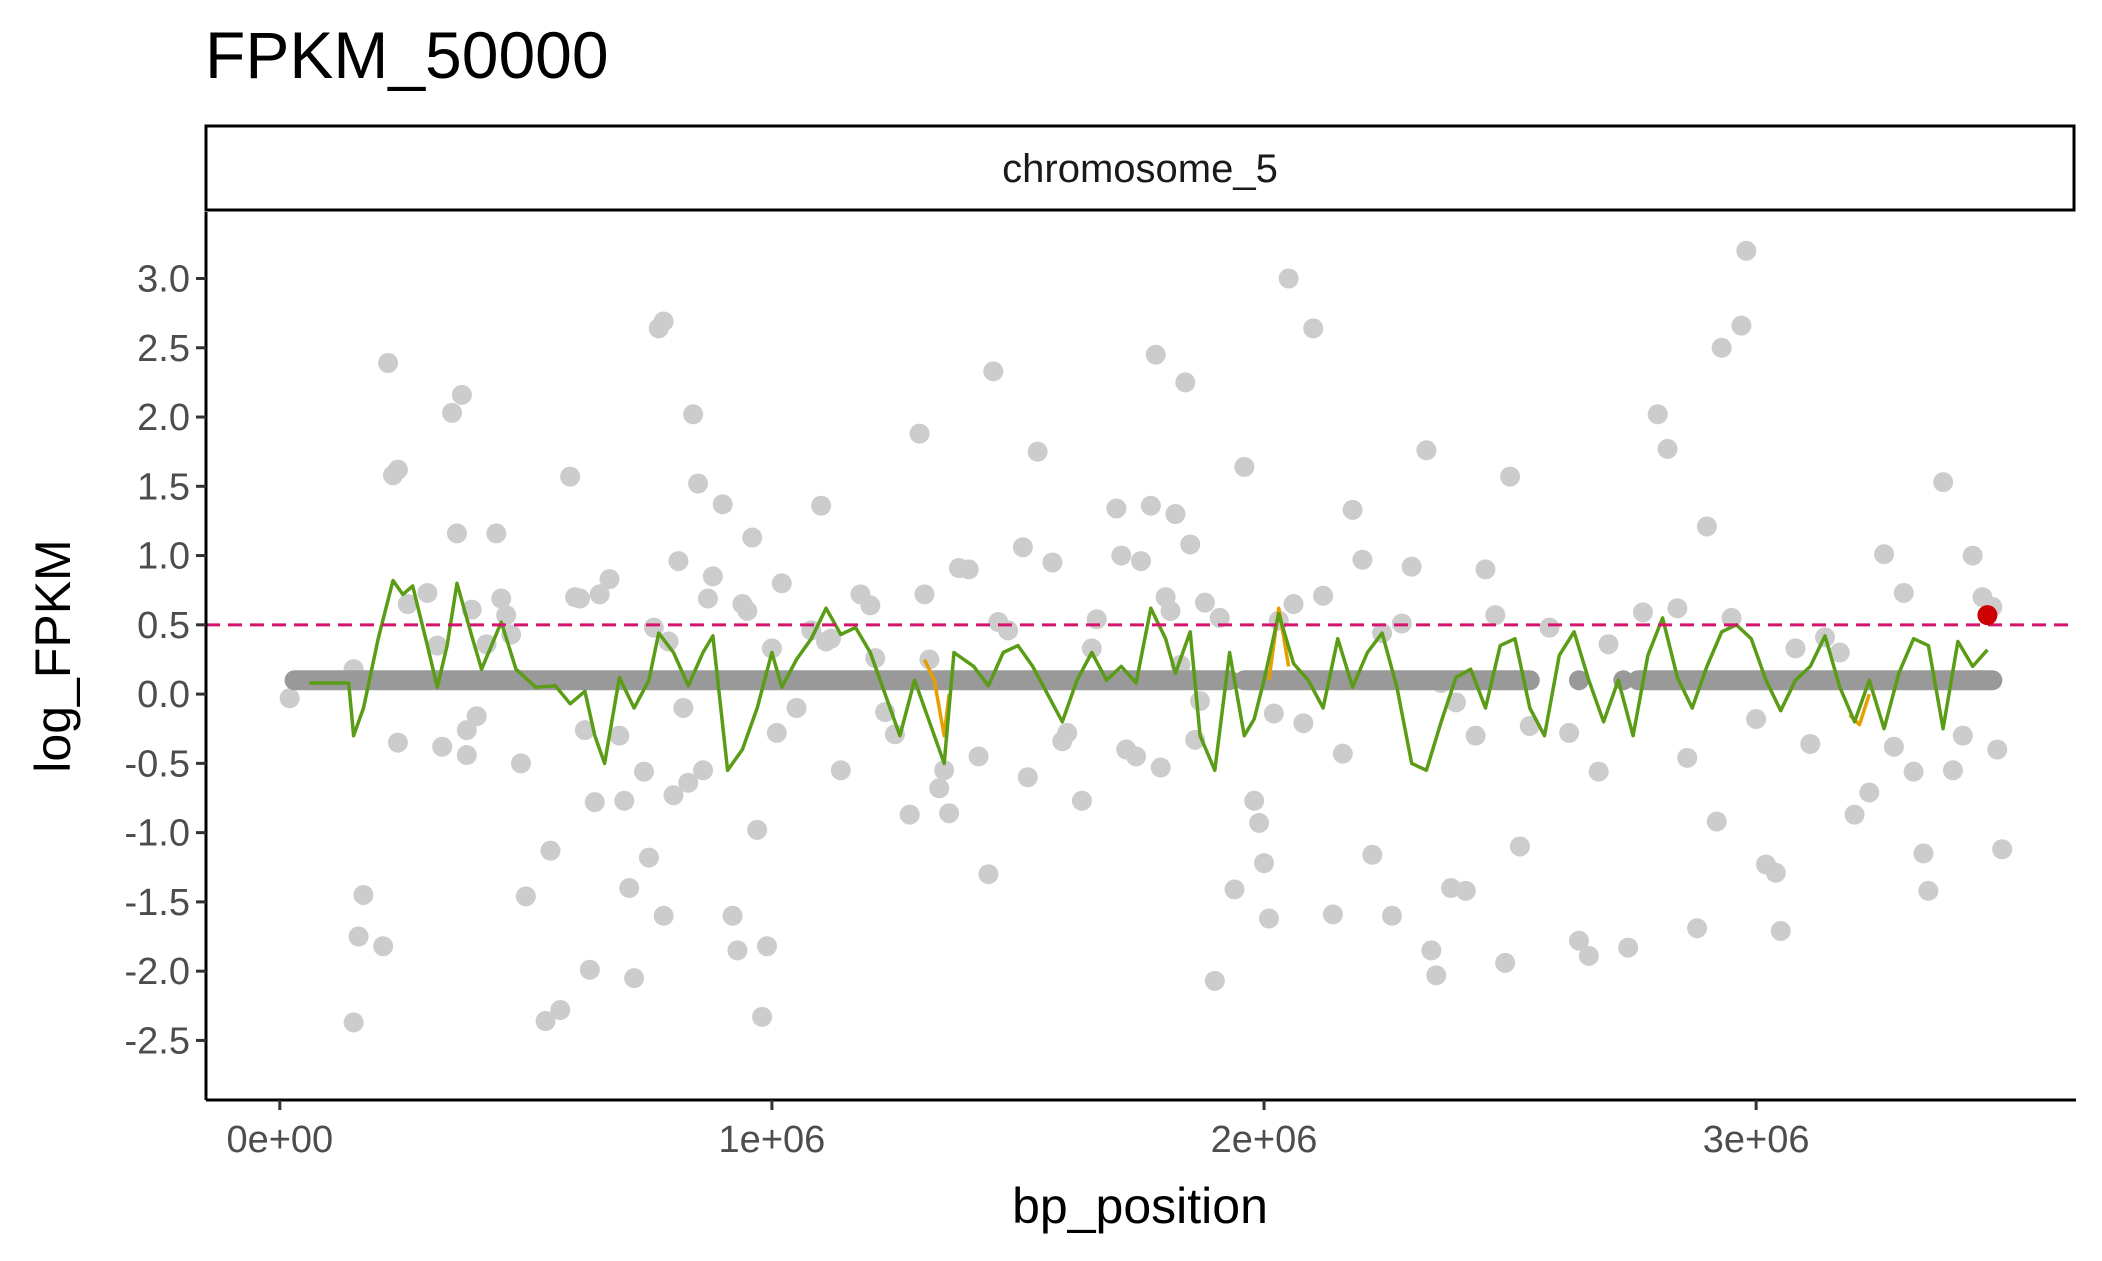 Image resolution: width=2102 pixels, height=1261 pixels. What do you see at coordinates (1017, 1130) in the screenshot?
I see `x-axis-ticks: 0e+00 1e+06 2e+06 3e+06` at bounding box center [1017, 1130].